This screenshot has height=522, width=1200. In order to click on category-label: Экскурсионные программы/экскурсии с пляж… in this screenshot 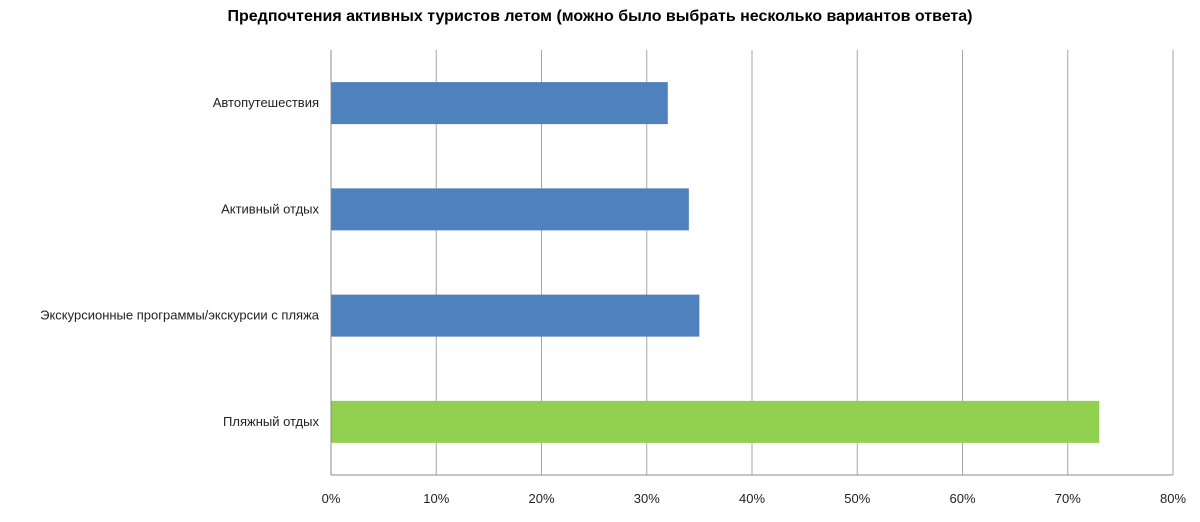, I will do `click(180, 315)`.